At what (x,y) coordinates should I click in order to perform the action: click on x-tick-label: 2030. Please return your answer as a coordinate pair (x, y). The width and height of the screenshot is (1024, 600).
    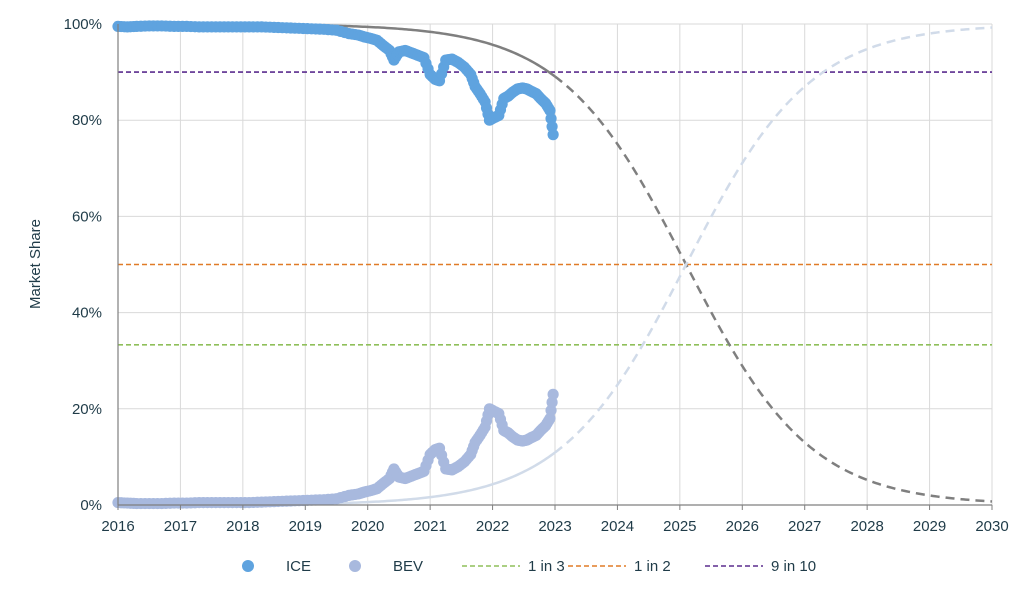
    Looking at the image, I should click on (991, 526).